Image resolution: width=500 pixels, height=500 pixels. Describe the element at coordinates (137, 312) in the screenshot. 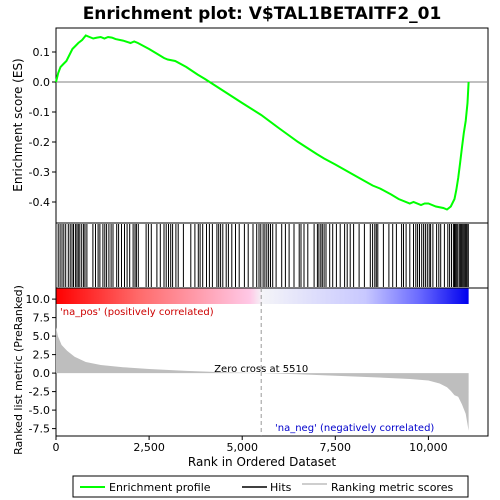

I see `pos-label: 'na_pos' (positively correlated)` at that location.